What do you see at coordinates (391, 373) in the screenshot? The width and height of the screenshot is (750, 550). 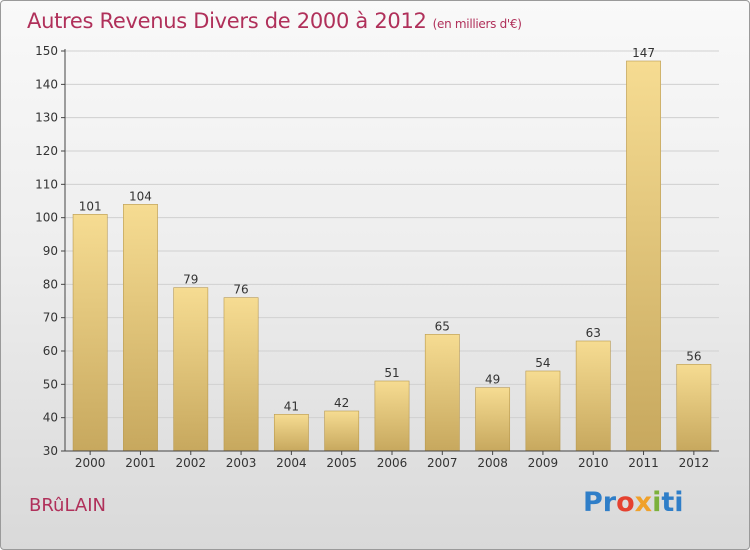 I see `data-label-2006: 51` at bounding box center [391, 373].